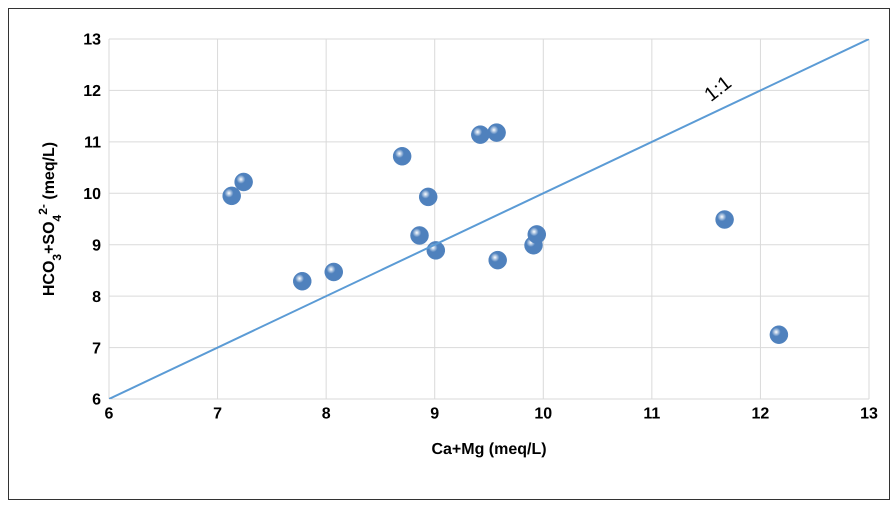 The height and width of the screenshot is (506, 895). I want to click on x-tick-label: 9, so click(435, 413).